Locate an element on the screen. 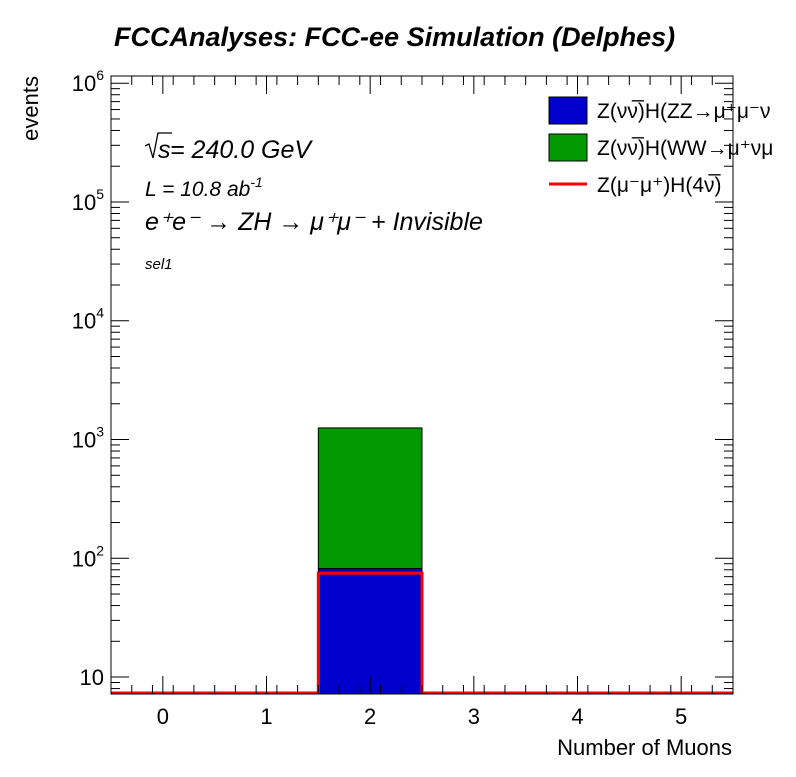 The height and width of the screenshot is (777, 796). sqrt-s-annotation: s = 240.0 GeV is located at coordinates (228, 148).